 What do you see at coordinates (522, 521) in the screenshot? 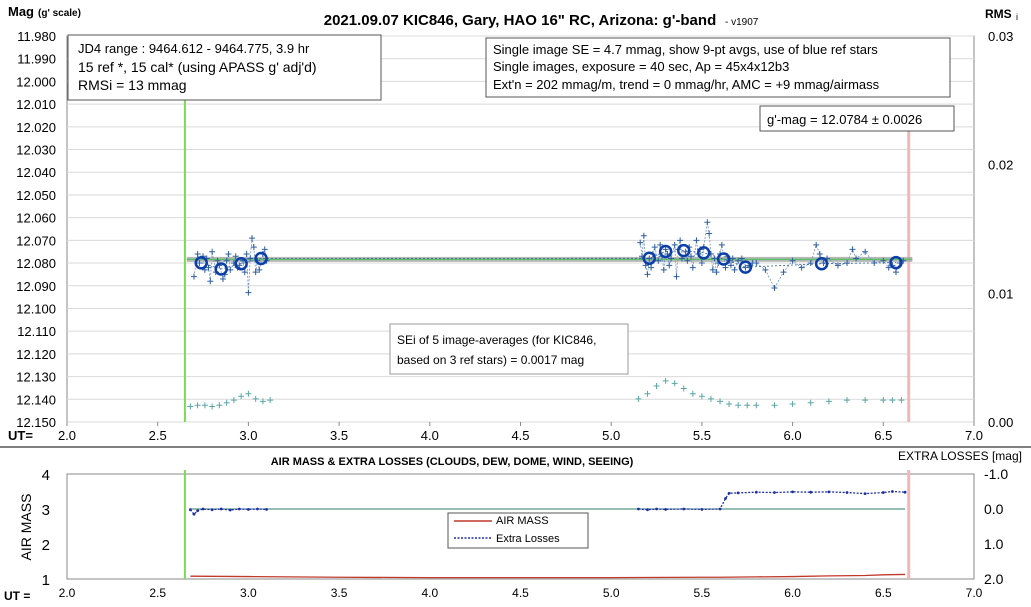
I see `legend-airmass-label: AIR MASS` at bounding box center [522, 521].